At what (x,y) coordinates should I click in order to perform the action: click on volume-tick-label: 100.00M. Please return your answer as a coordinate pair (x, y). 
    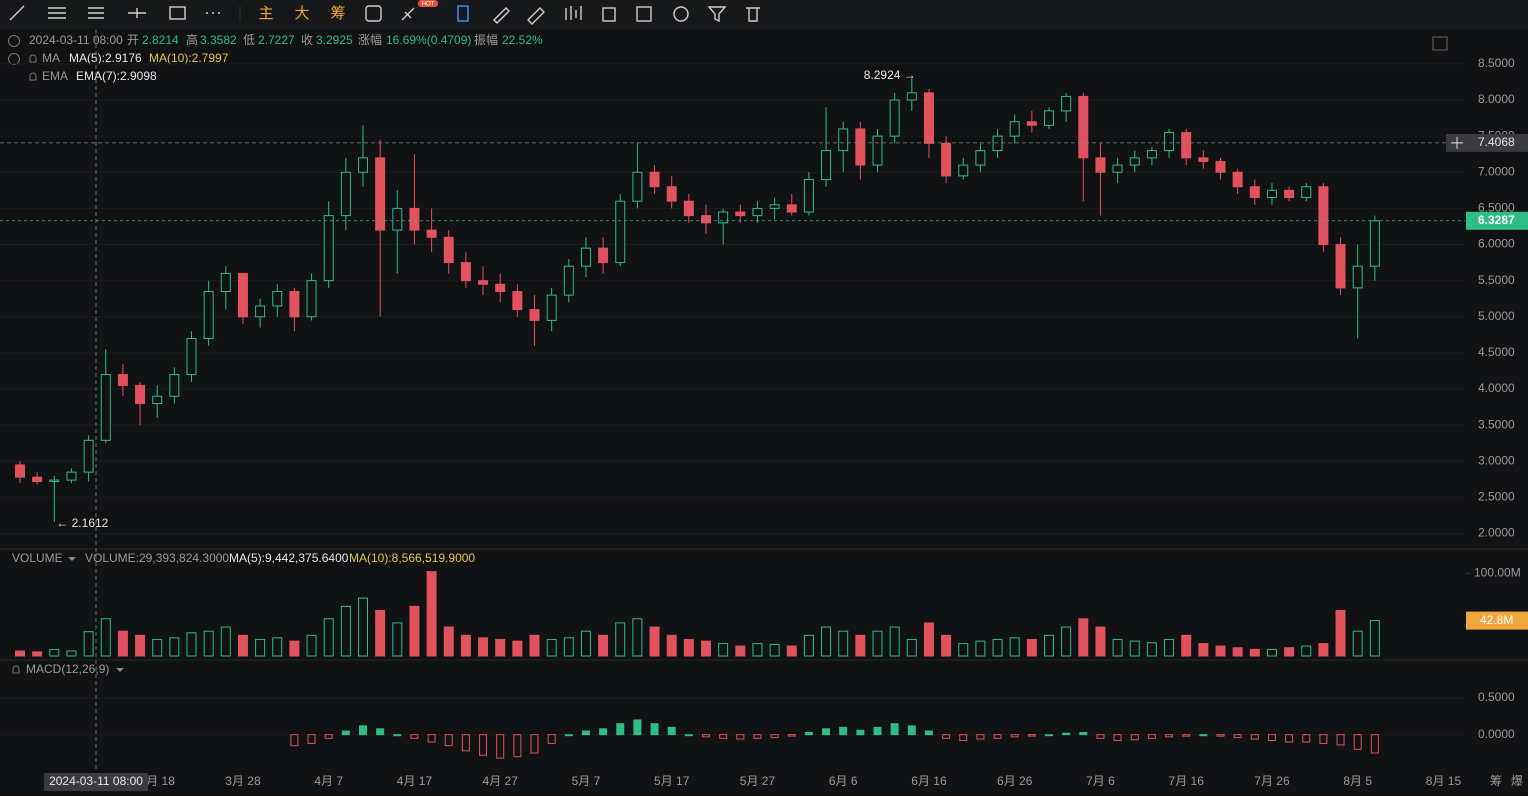
    Looking at the image, I should click on (1497, 572).